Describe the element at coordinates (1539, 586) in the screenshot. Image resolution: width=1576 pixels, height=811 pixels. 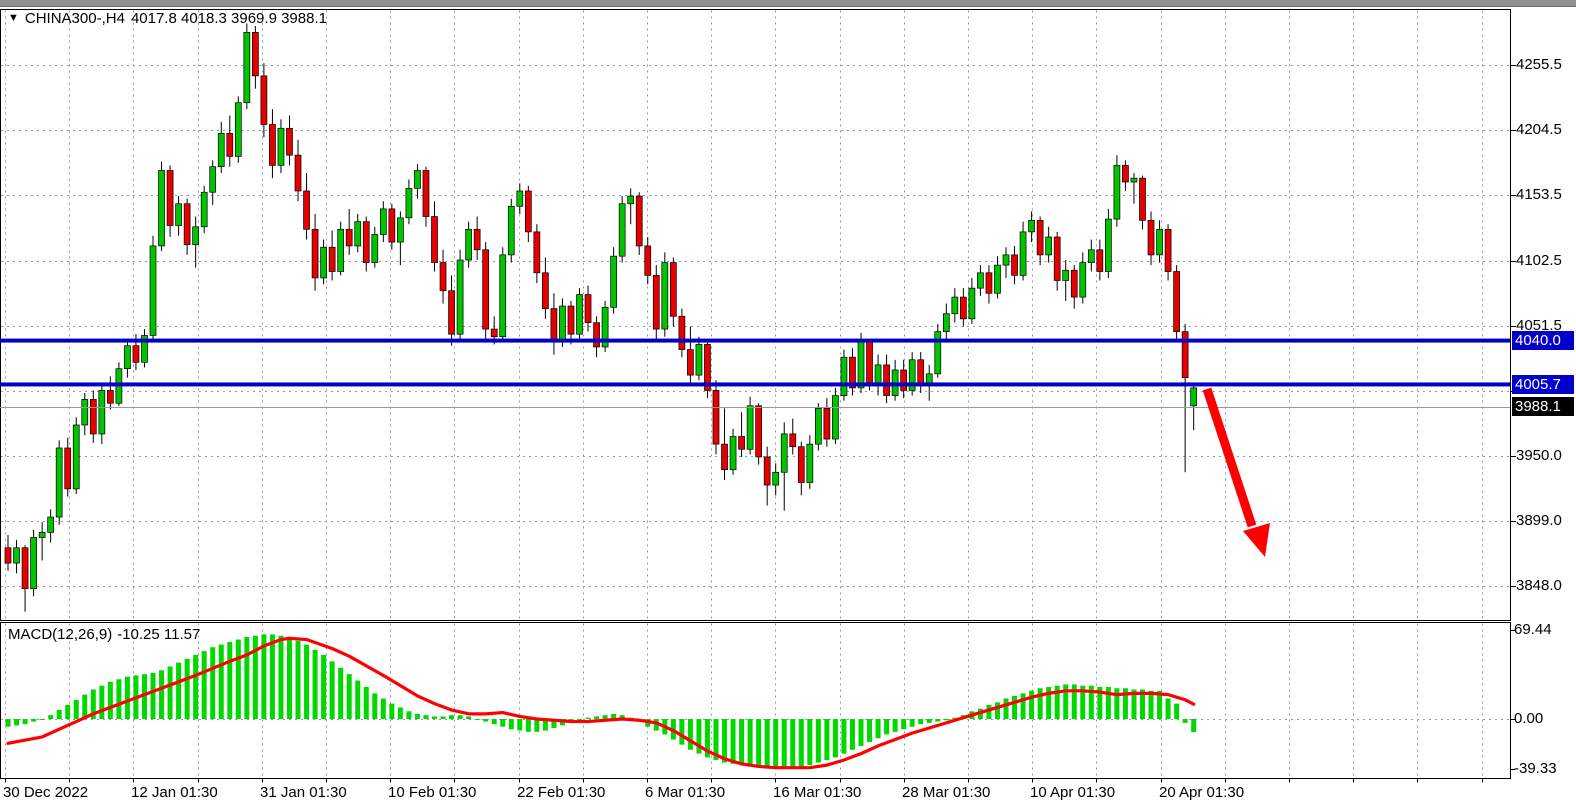
I see `price-axis-label: 3848.0` at that location.